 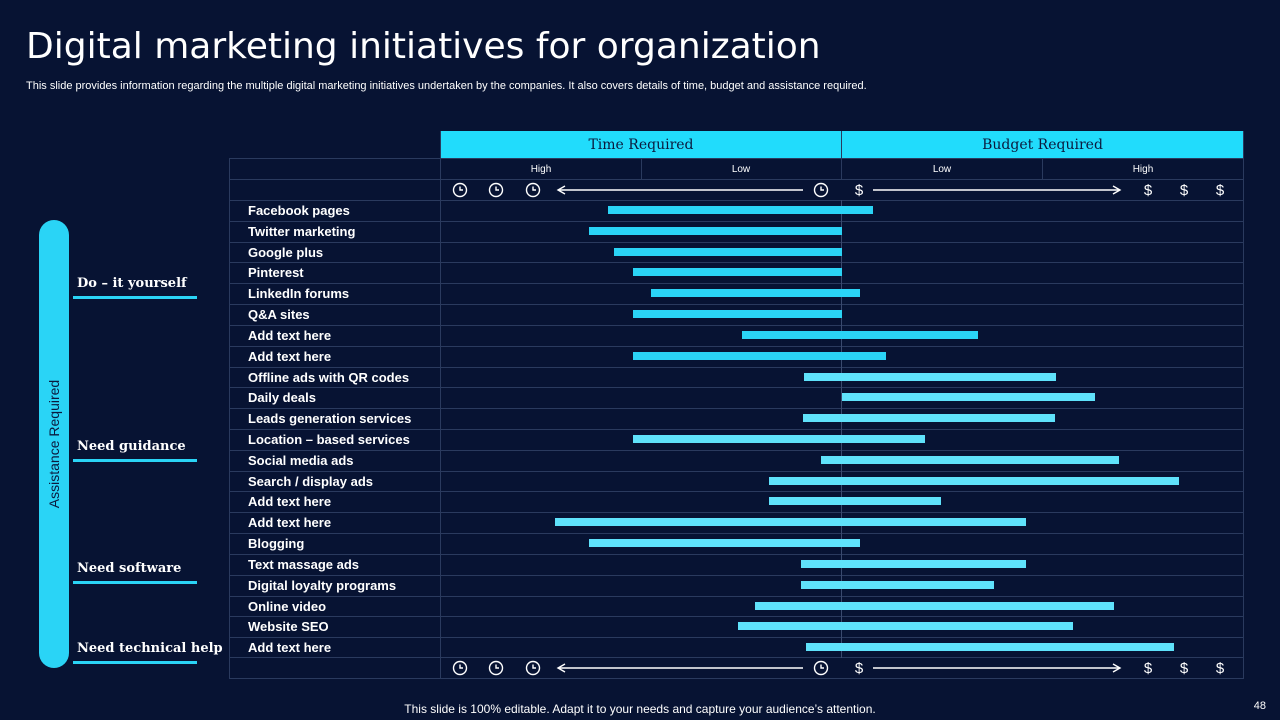 What do you see at coordinates (287, 606) in the screenshot?
I see `row-label: Online video` at bounding box center [287, 606].